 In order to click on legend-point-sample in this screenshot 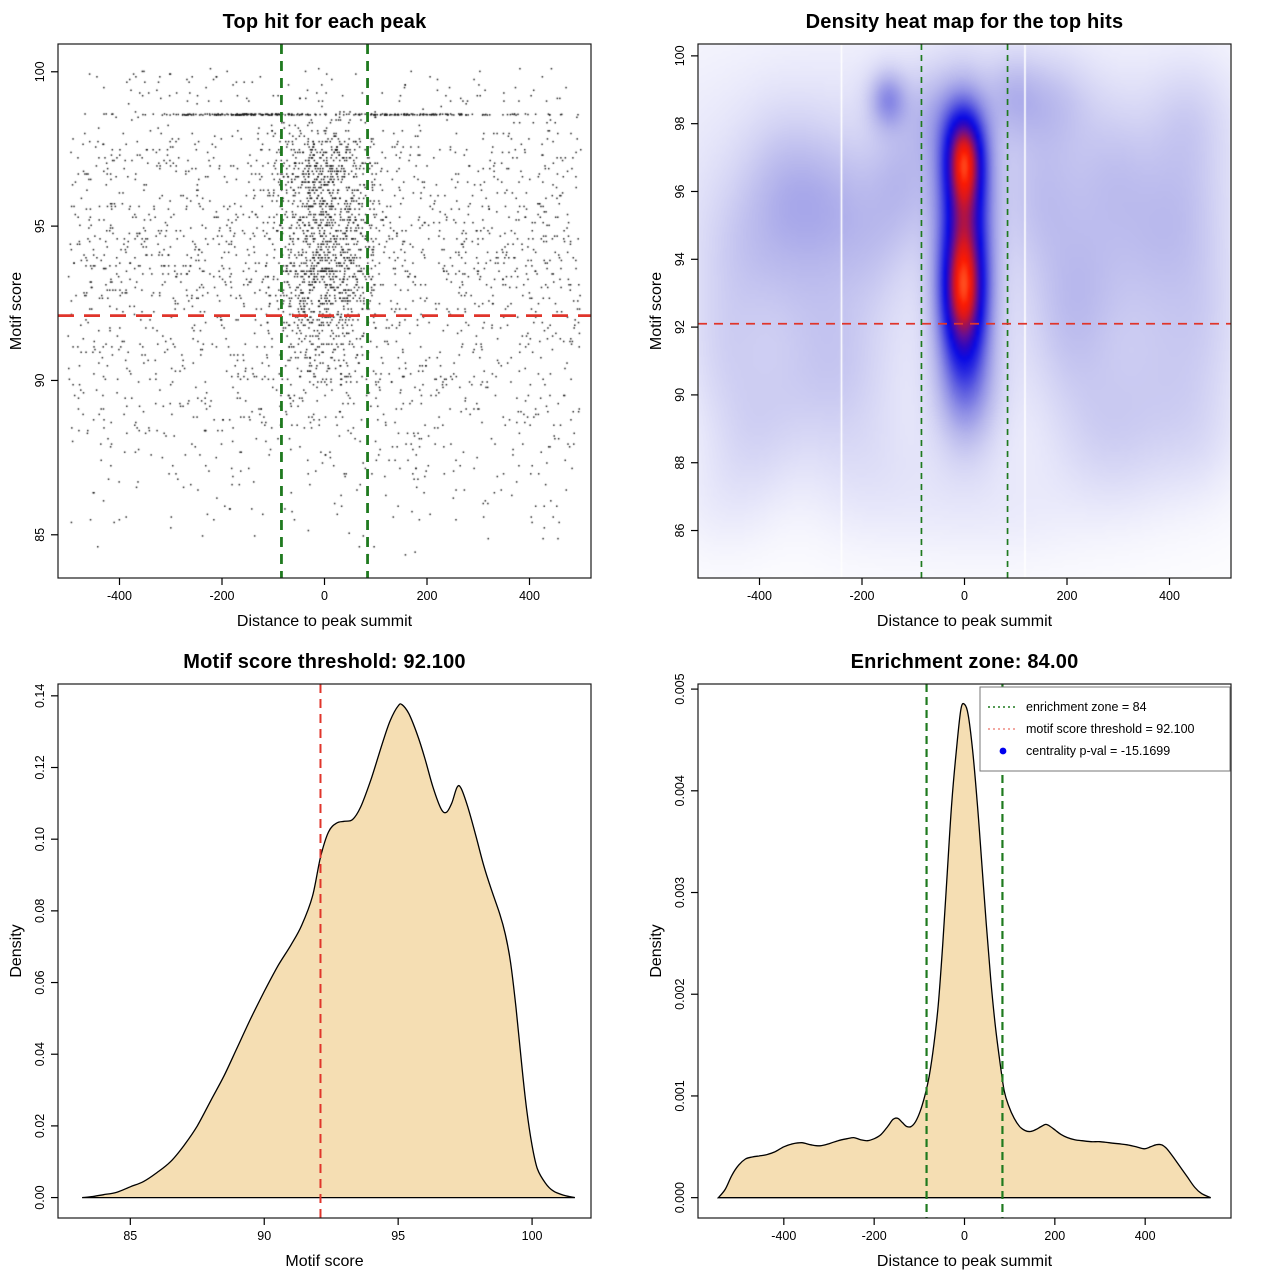, I will do `click(1003, 751)`.